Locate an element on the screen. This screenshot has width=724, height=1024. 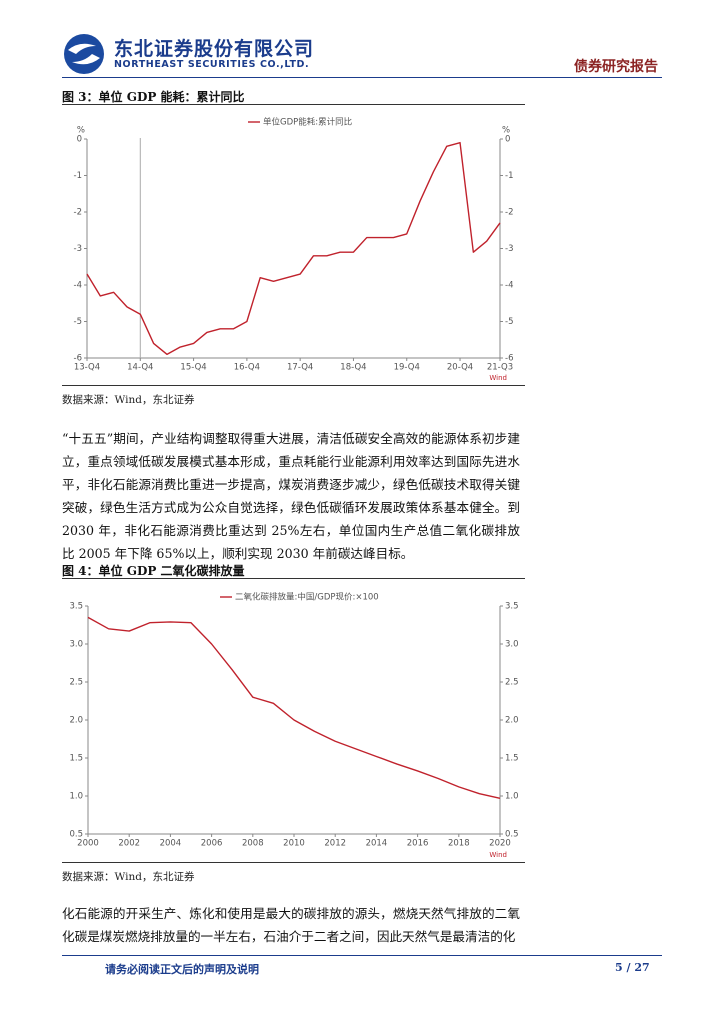
x-tick-label: 16-Q4 is located at coordinates (247, 368).